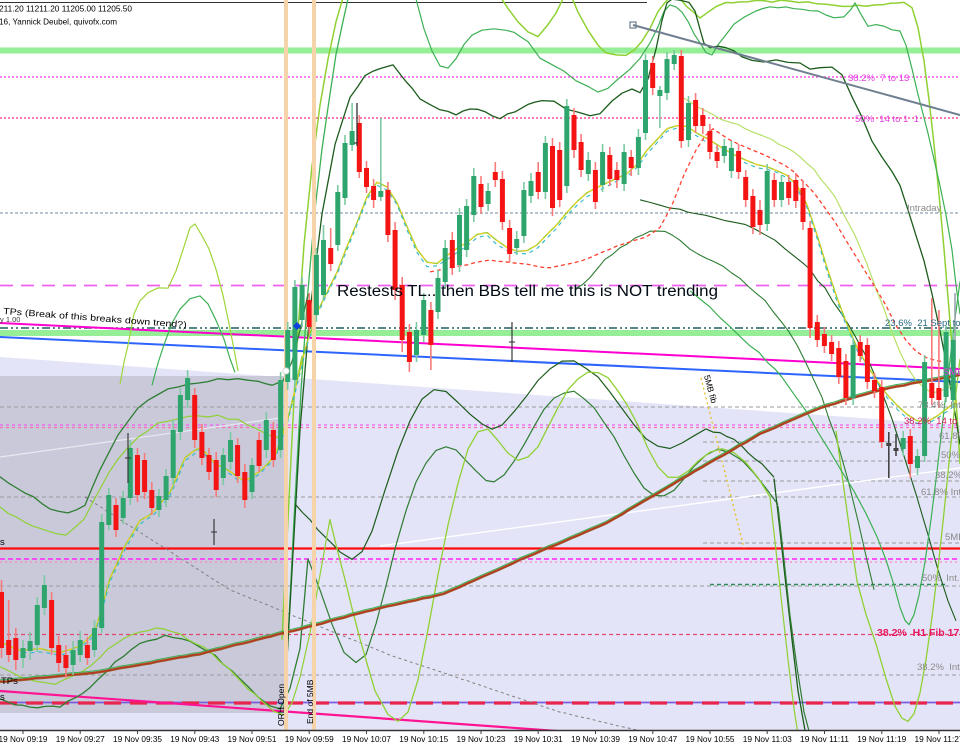 The image size is (960, 750). Describe the element at coordinates (80, 739) in the screenshot. I see `svg-text: 19 Nov 09:27` at that location.